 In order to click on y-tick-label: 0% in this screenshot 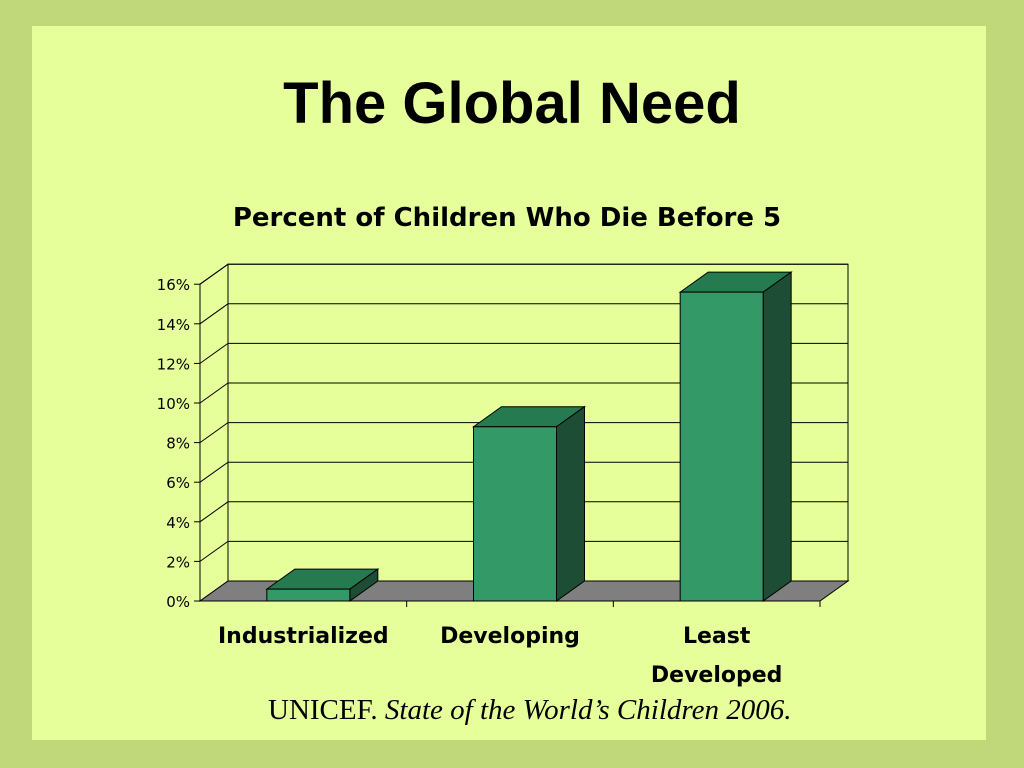, I will do `click(178, 602)`.